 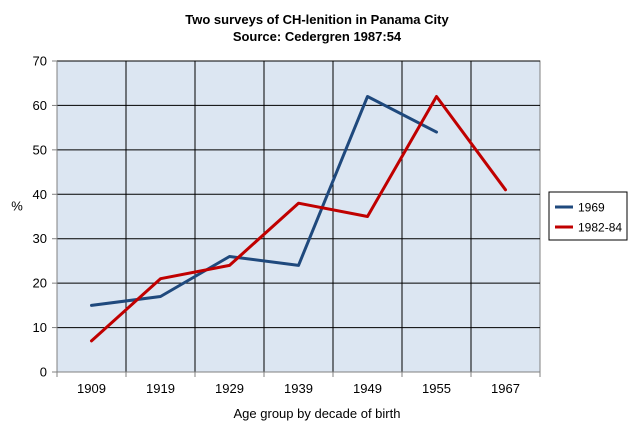 I want to click on x-tick-label: 1949, so click(x=367, y=388).